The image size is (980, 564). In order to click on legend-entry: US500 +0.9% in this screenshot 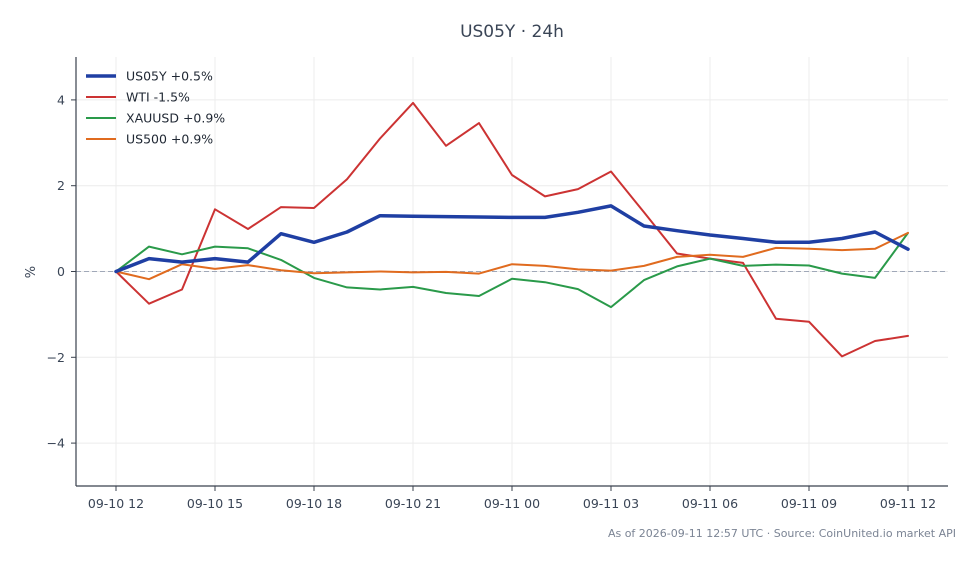, I will do `click(169, 139)`.